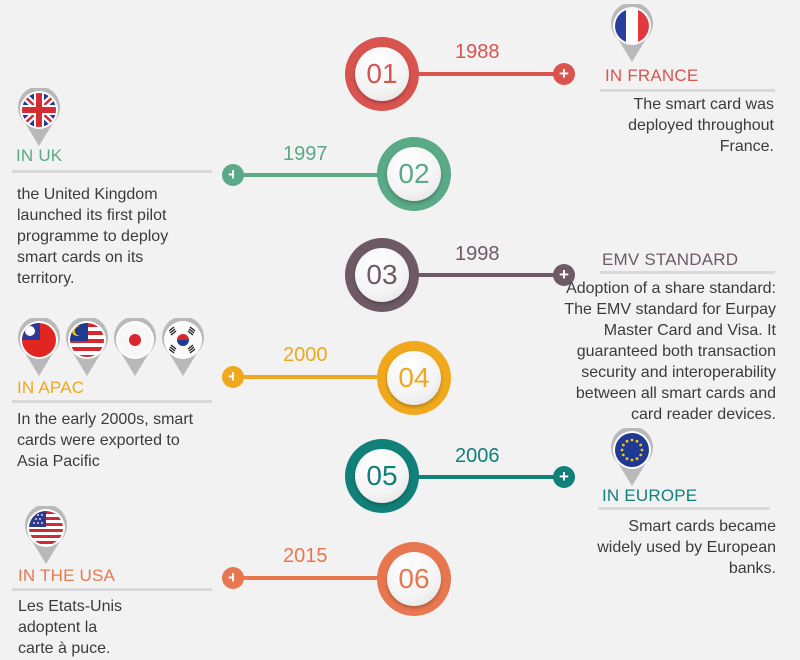 This screenshot has height=660, width=800. What do you see at coordinates (701, 125) in the screenshot?
I see `description-line: deployed throughout` at bounding box center [701, 125].